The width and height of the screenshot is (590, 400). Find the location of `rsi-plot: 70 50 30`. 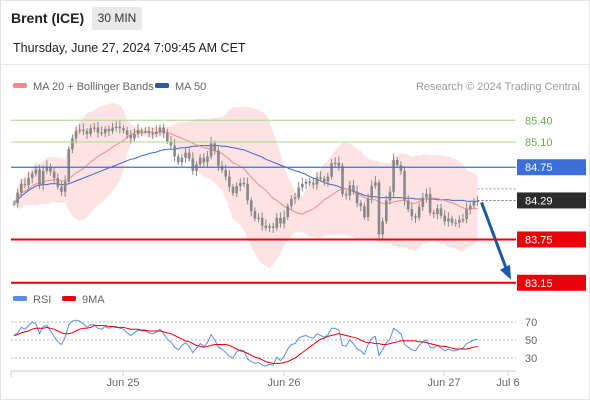

rsi-plot: 70 50 30 is located at coordinates (274, 342).